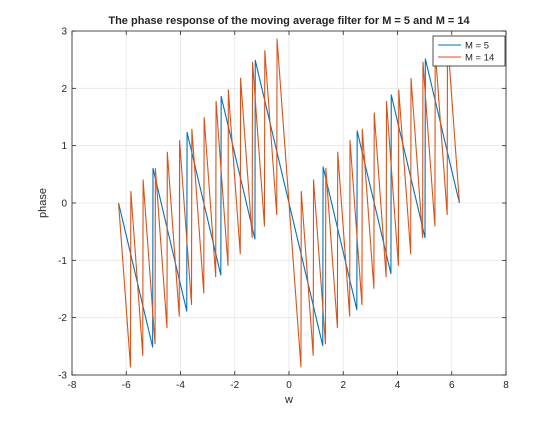 The width and height of the screenshot is (560, 425). I want to click on legend: M = 5M = 14, so click(469, 51).